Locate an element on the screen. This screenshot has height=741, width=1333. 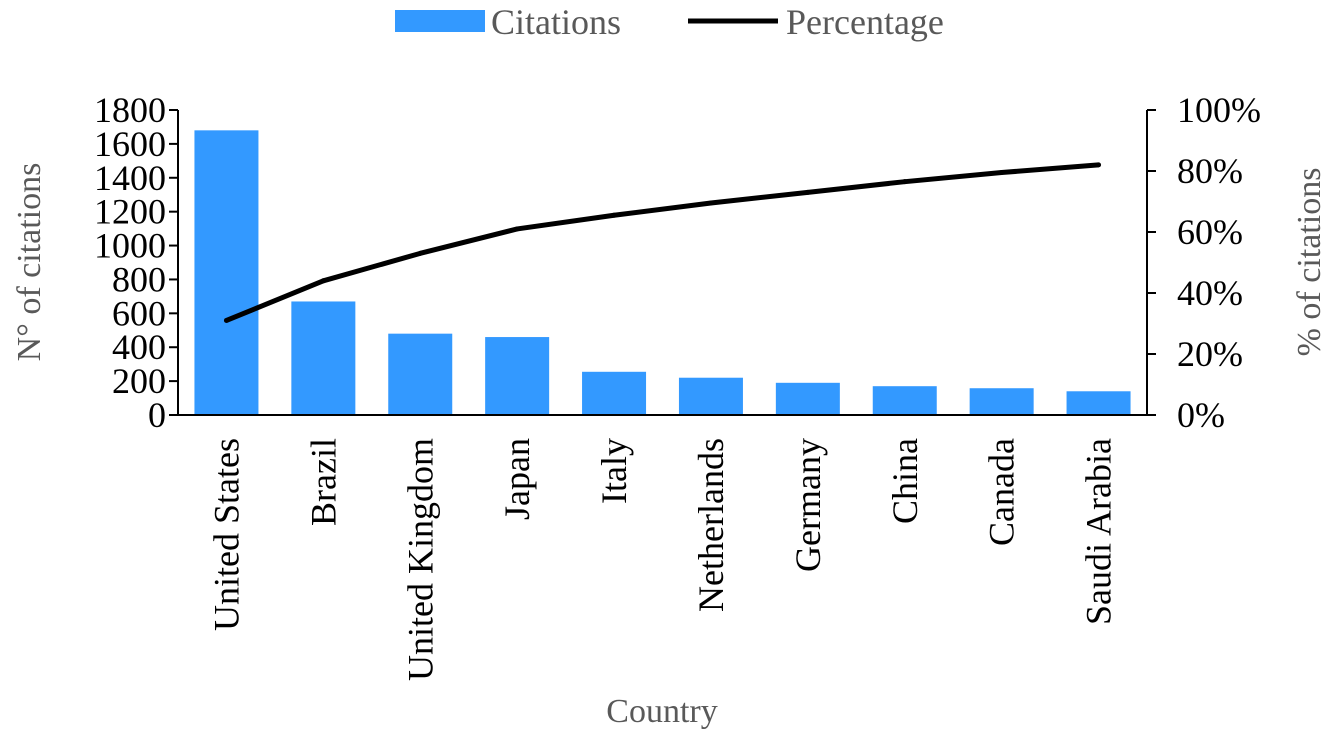
y2-tick-label-2: 40% is located at coordinates (1210, 293).